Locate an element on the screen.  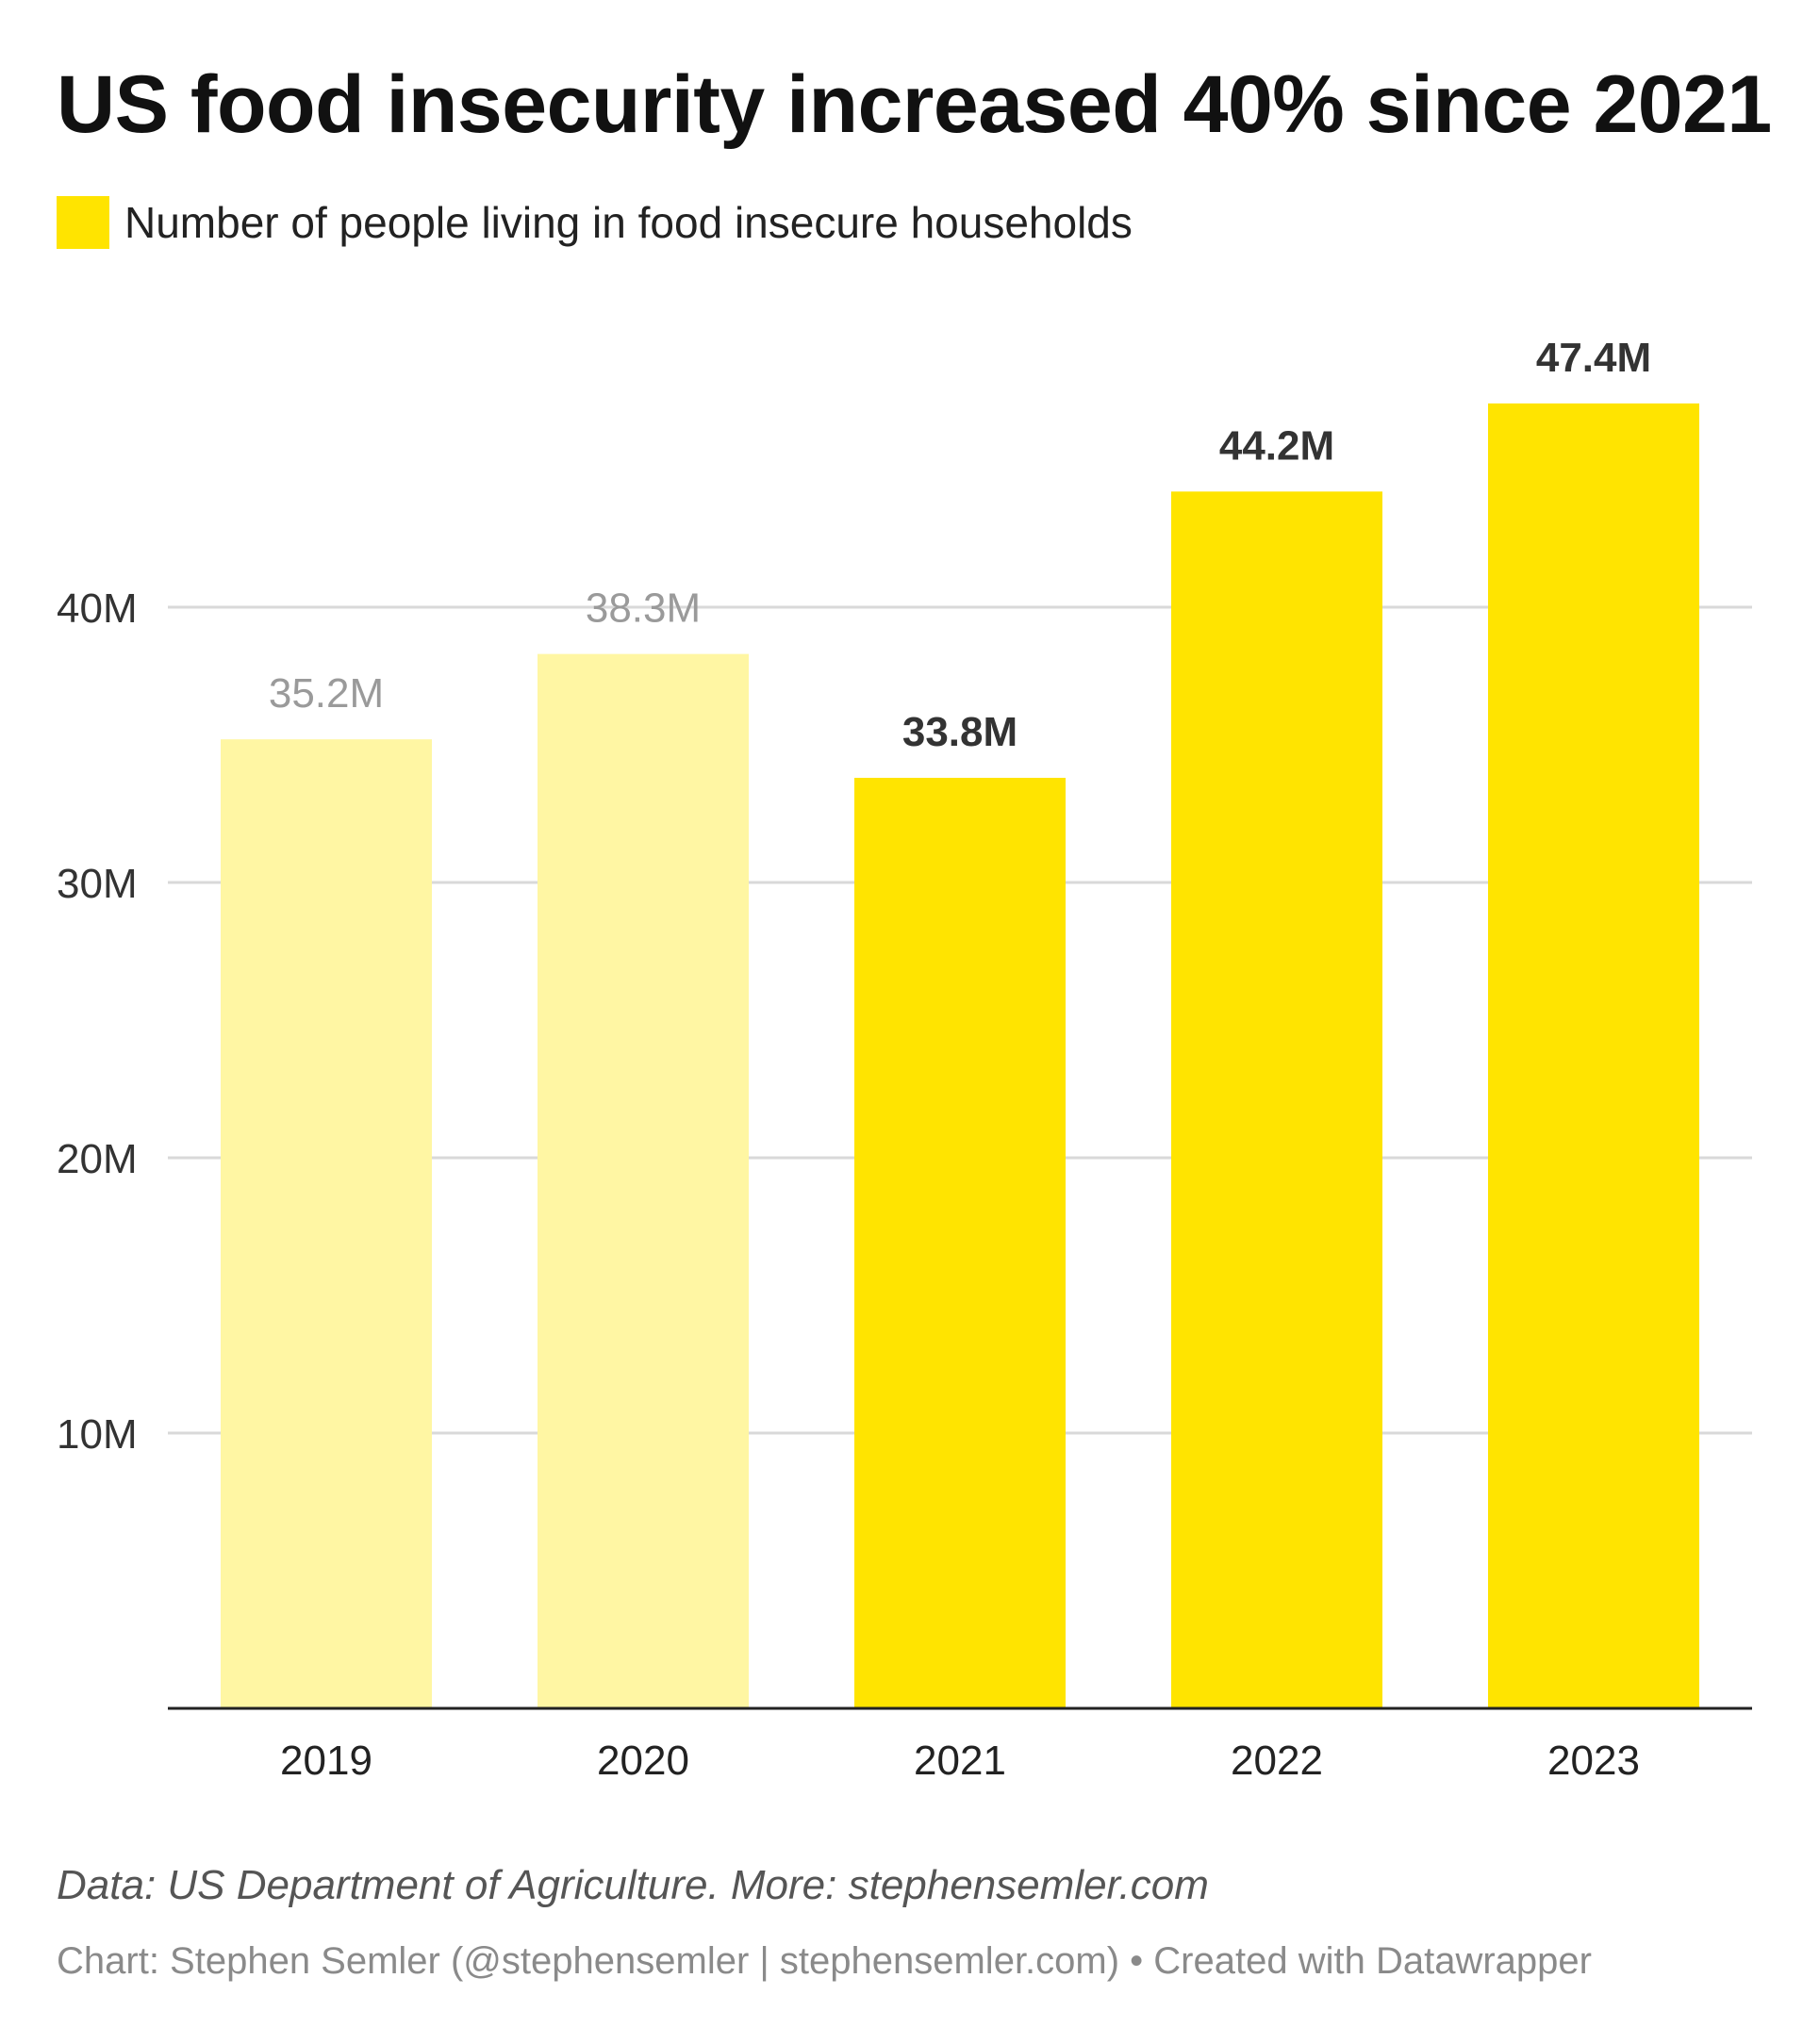
bar-value-label: 47.4M is located at coordinates (1593, 358).